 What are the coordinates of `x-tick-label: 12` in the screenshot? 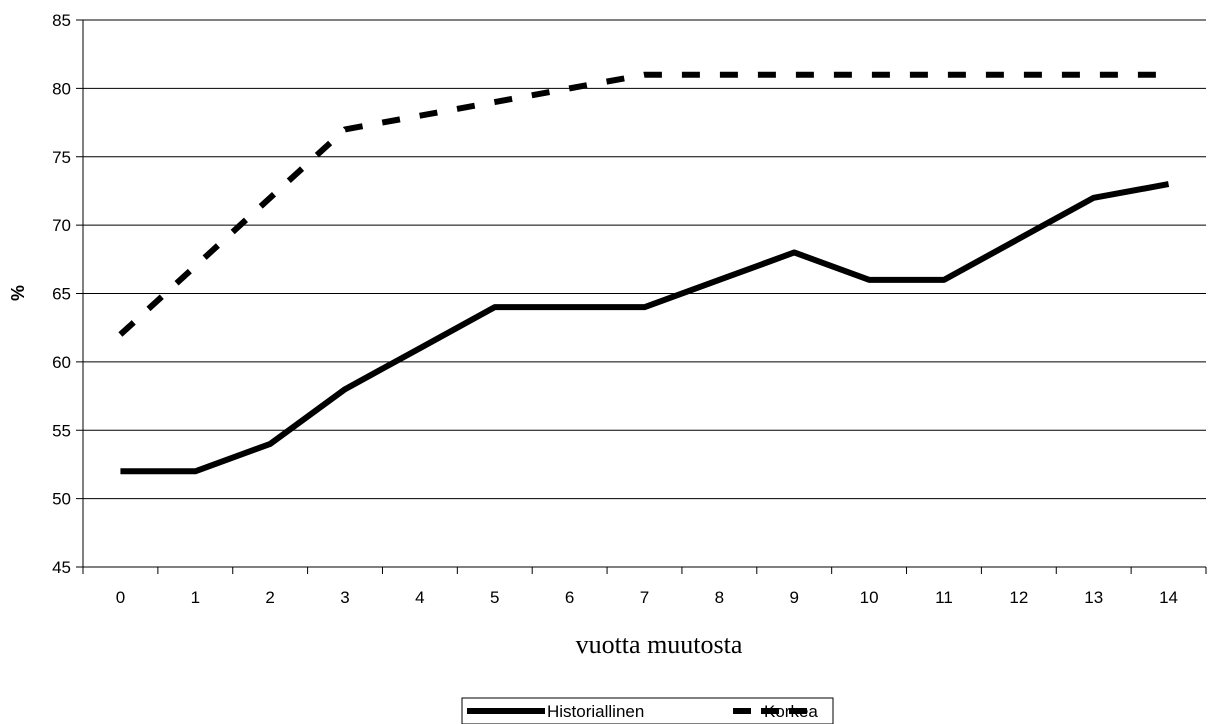 It's located at (1018, 597).